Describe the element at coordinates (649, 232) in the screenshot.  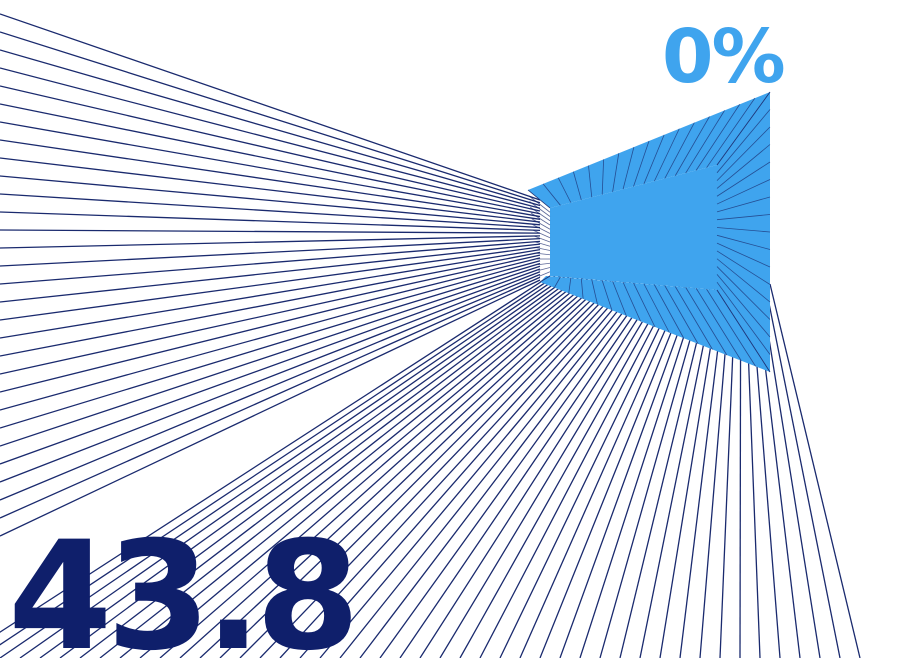
I see `tunnel-inner-lines` at that location.